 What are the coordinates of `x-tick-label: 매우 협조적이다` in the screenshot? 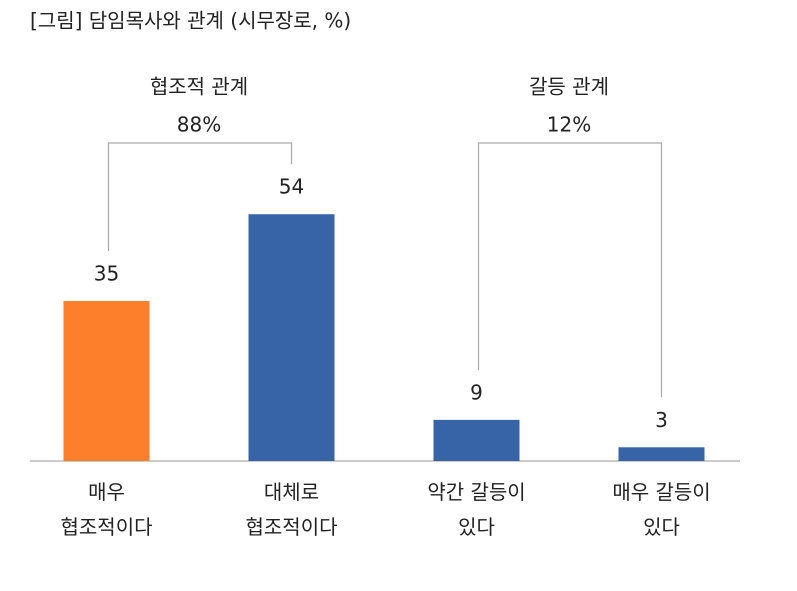 It's located at (106, 509).